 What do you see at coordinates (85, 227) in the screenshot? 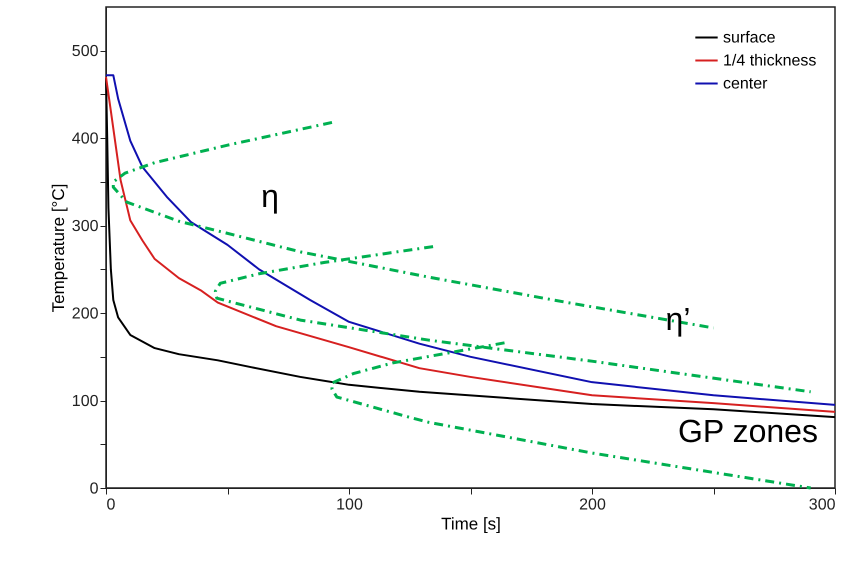
I see `y-tick-label: 300` at bounding box center [85, 227].